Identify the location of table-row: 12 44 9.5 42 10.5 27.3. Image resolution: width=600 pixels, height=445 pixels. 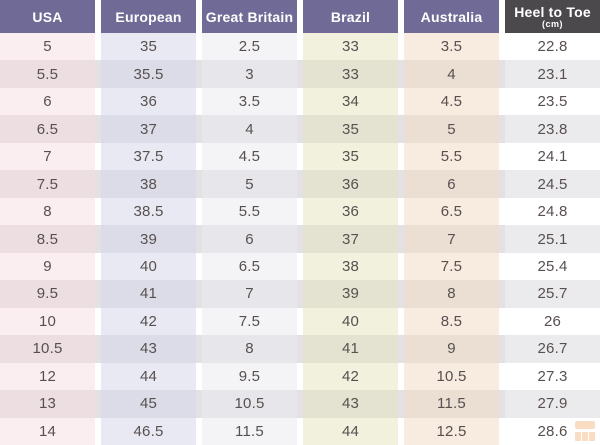
(300, 376).